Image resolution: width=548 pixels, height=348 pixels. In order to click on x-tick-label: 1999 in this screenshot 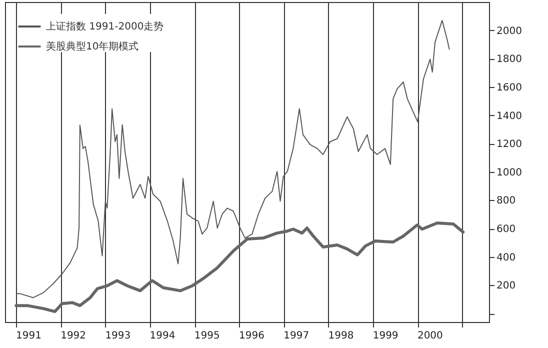, I will do `click(385, 336)`.